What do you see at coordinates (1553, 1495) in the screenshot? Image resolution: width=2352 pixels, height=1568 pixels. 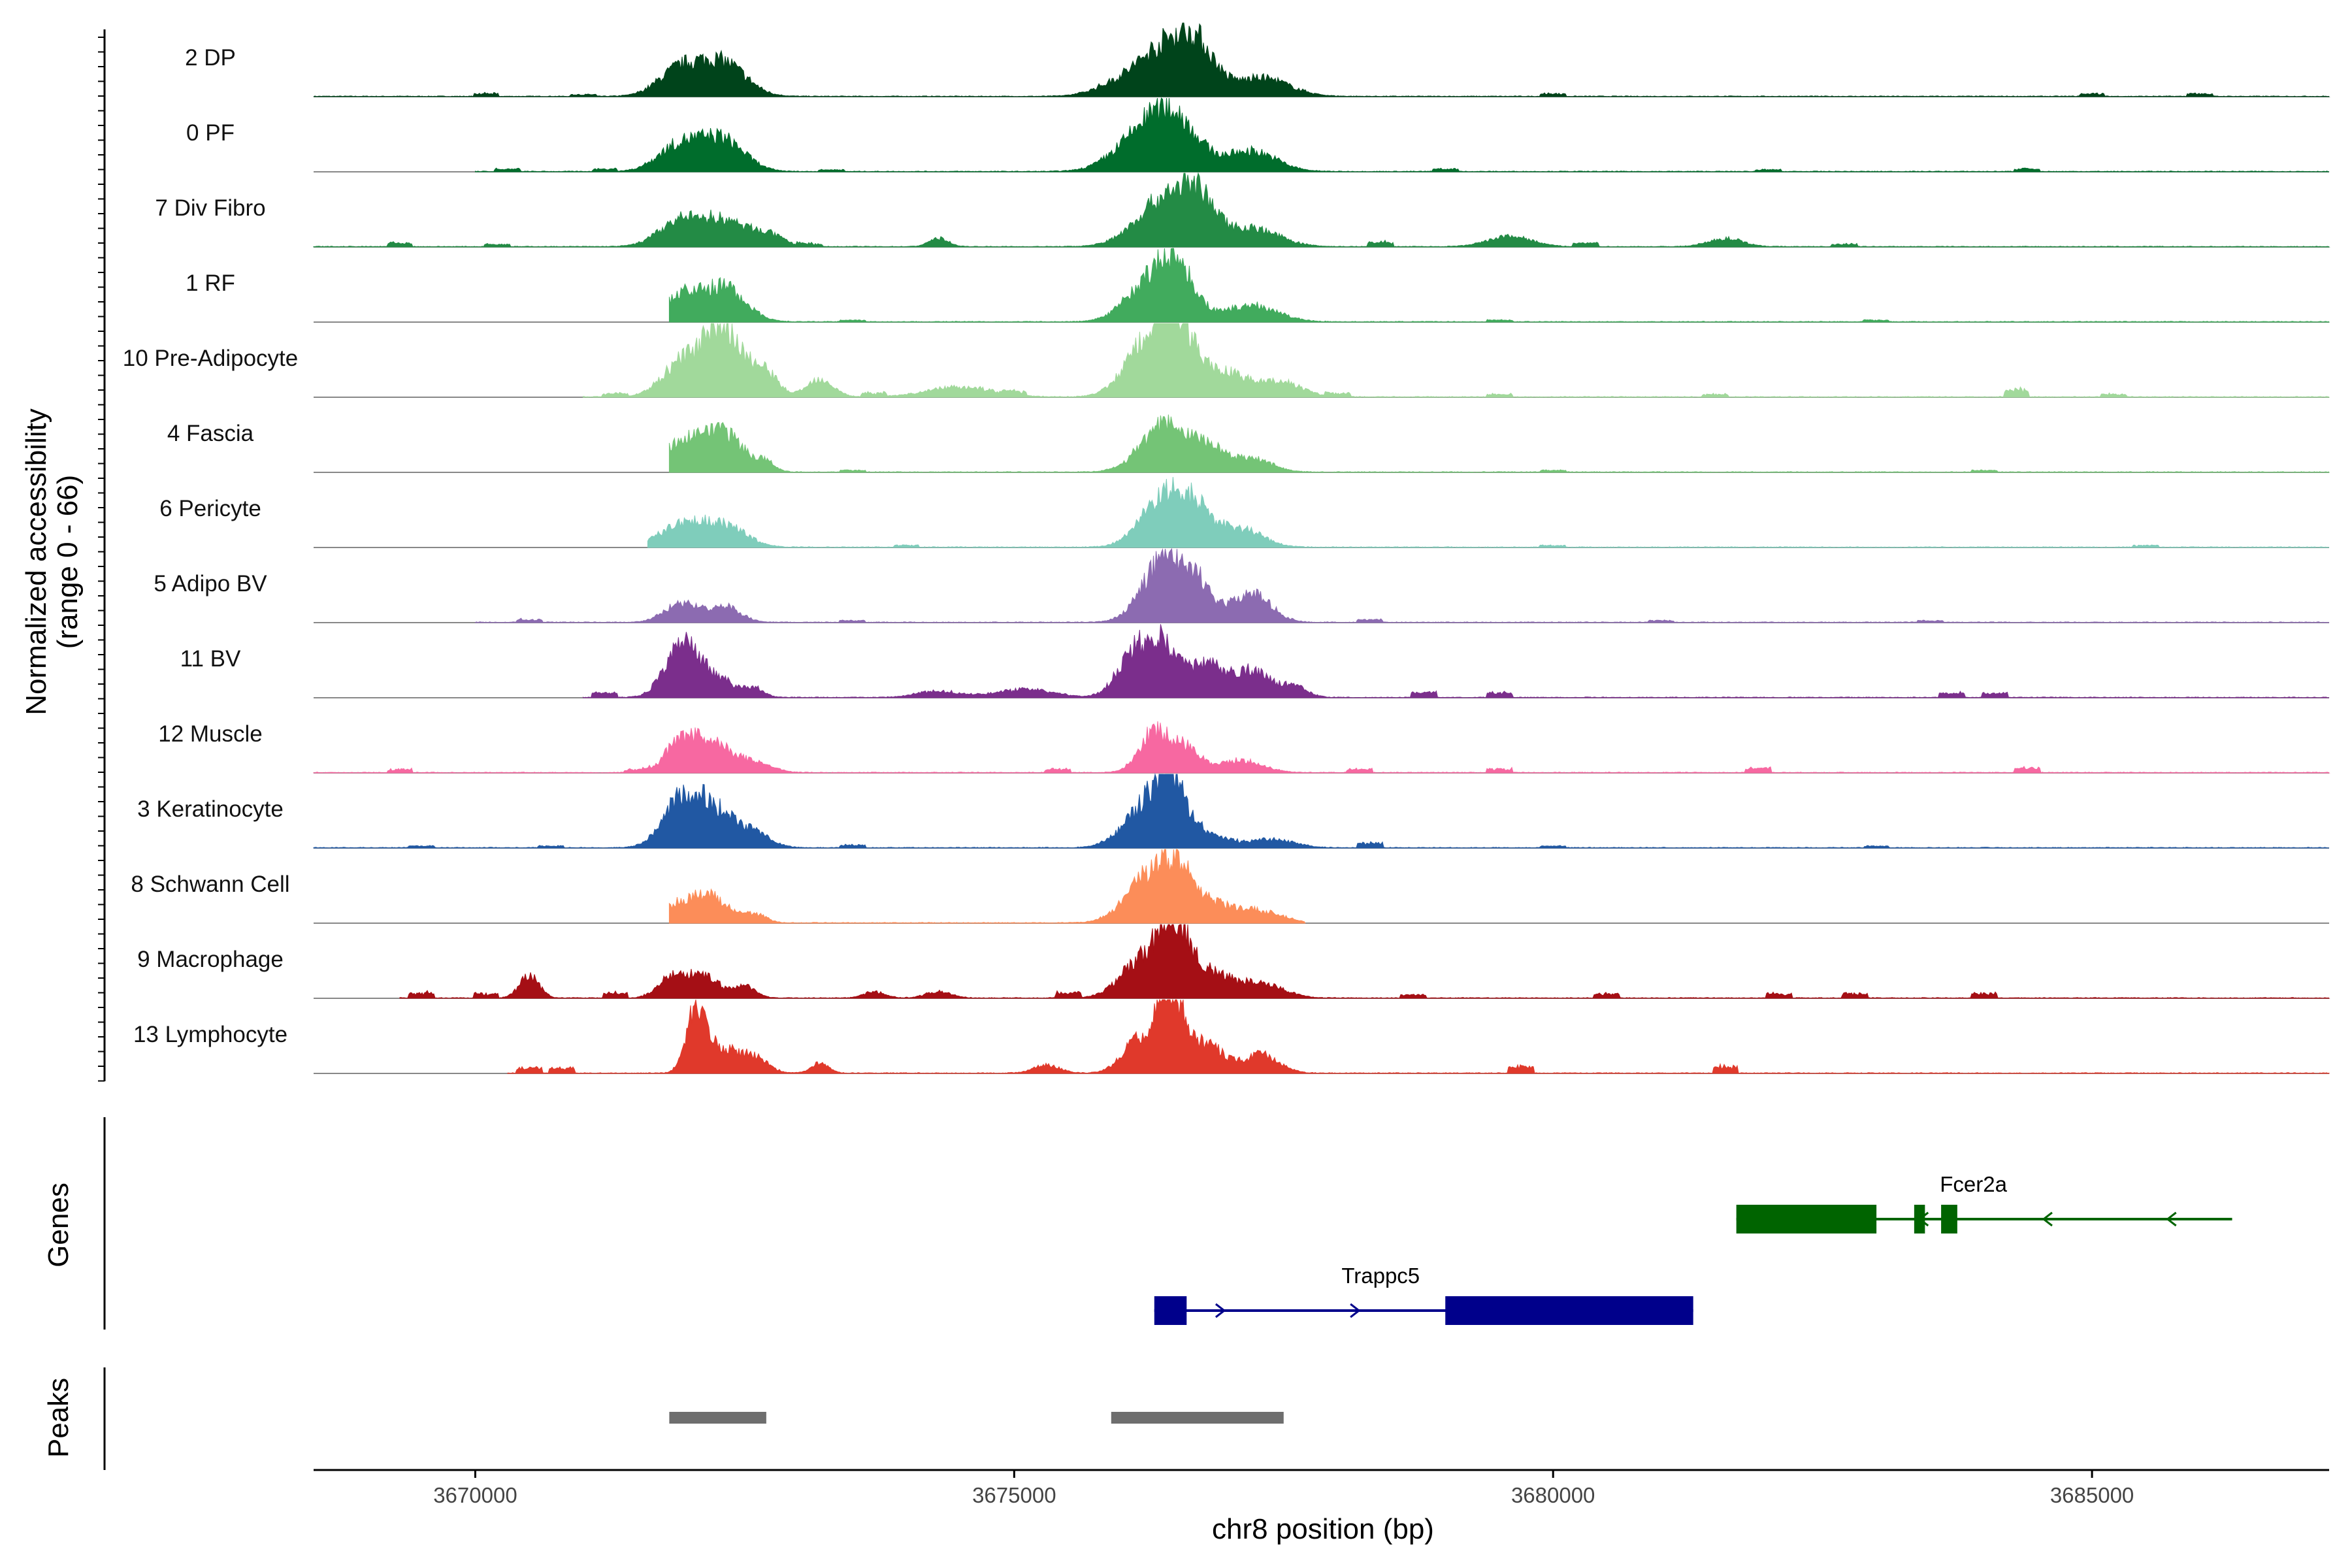 I see `x-tick-label: 3680000` at bounding box center [1553, 1495].